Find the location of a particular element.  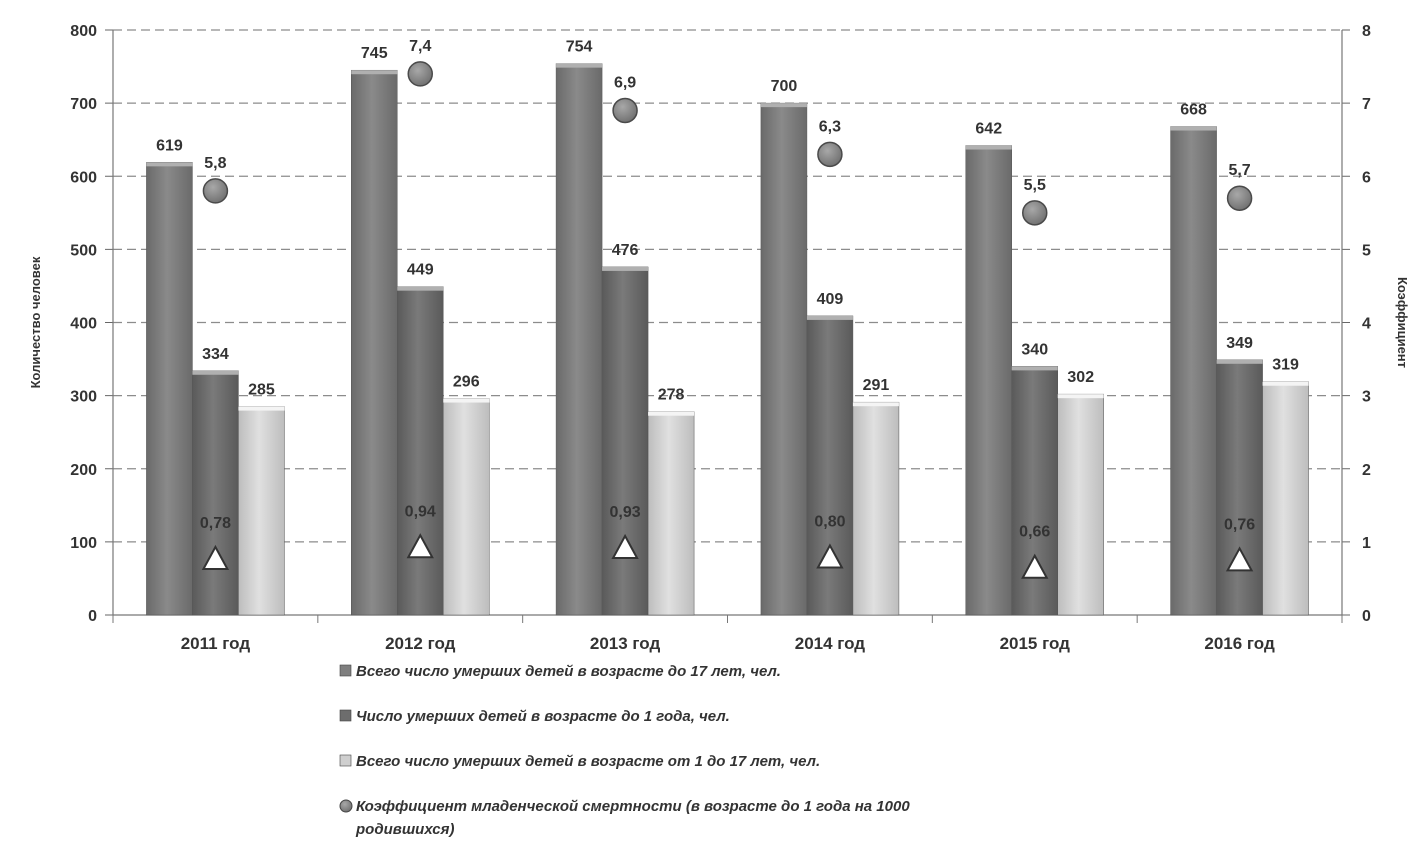

bar-data-label: 668 is located at coordinates (1193, 110).